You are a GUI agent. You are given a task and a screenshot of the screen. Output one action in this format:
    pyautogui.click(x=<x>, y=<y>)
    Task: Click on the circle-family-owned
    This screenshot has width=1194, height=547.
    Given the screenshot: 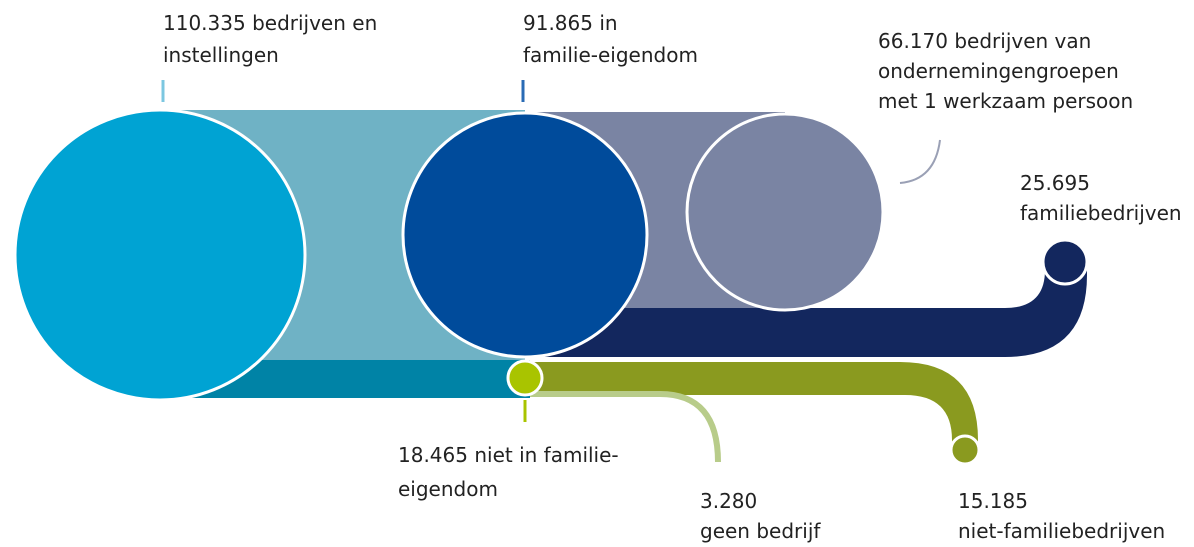 What is the action you would take?
    pyautogui.click(x=525, y=235)
    